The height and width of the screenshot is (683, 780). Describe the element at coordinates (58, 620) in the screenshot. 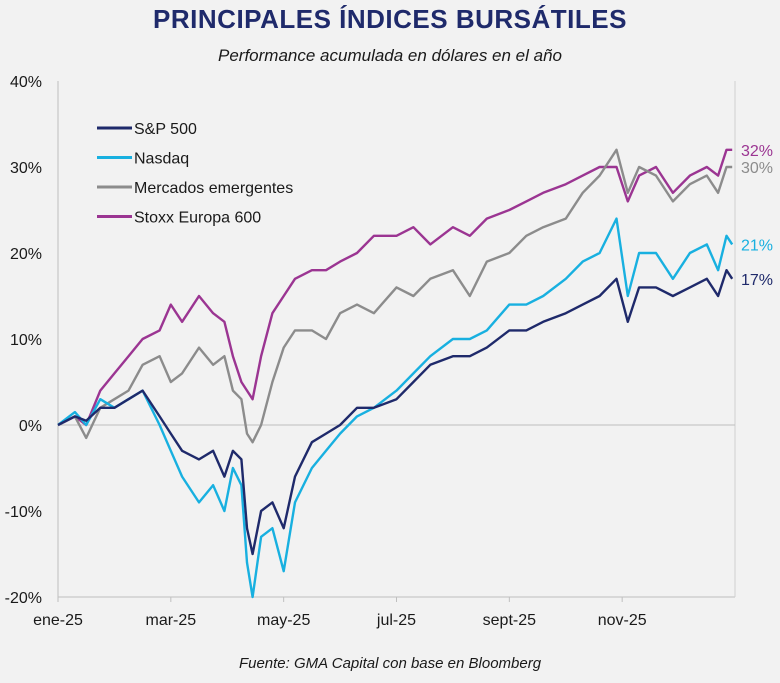

I see `x-tick-label: ene-25` at that location.